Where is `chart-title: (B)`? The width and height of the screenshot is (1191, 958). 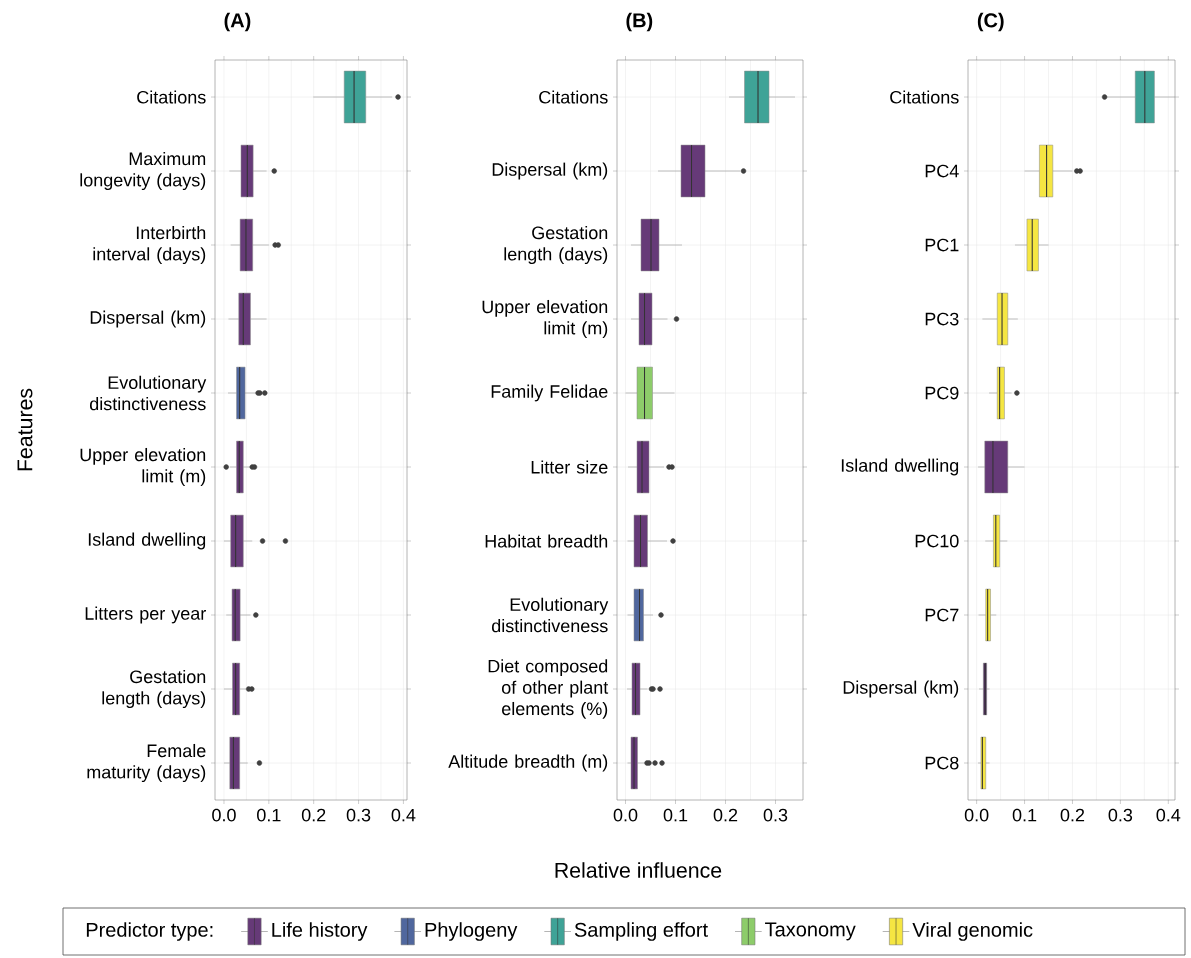
chart-title: (B) is located at coordinates (639, 22).